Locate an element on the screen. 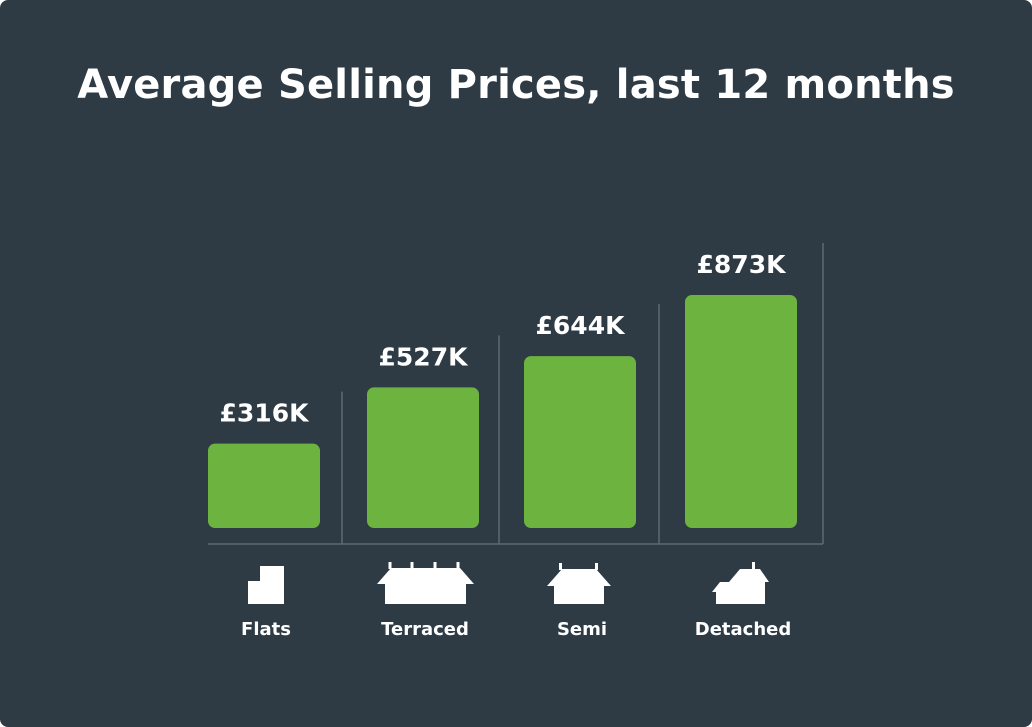  icon-layer is located at coordinates (508, 583).